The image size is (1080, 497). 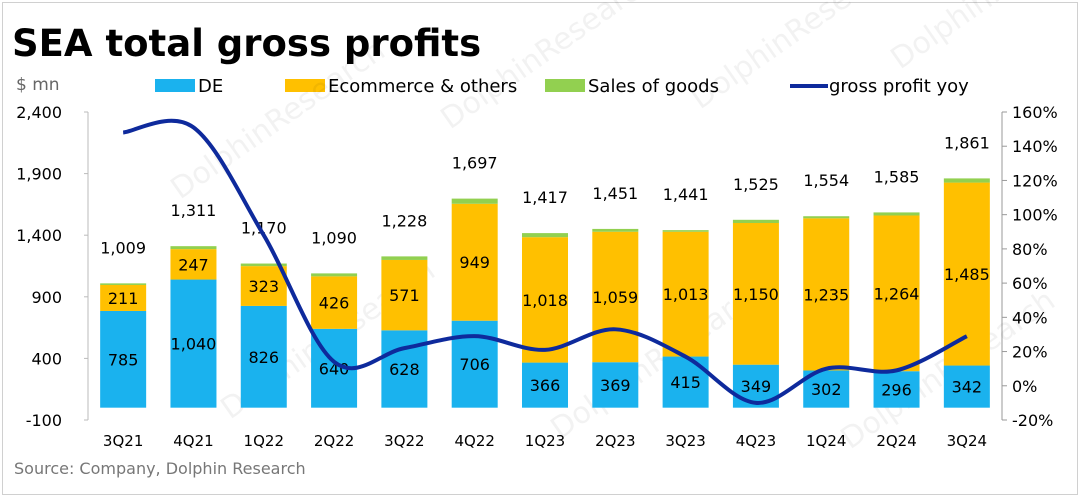 I want to click on y2-tick-label: 160%, so click(x=1035, y=112).